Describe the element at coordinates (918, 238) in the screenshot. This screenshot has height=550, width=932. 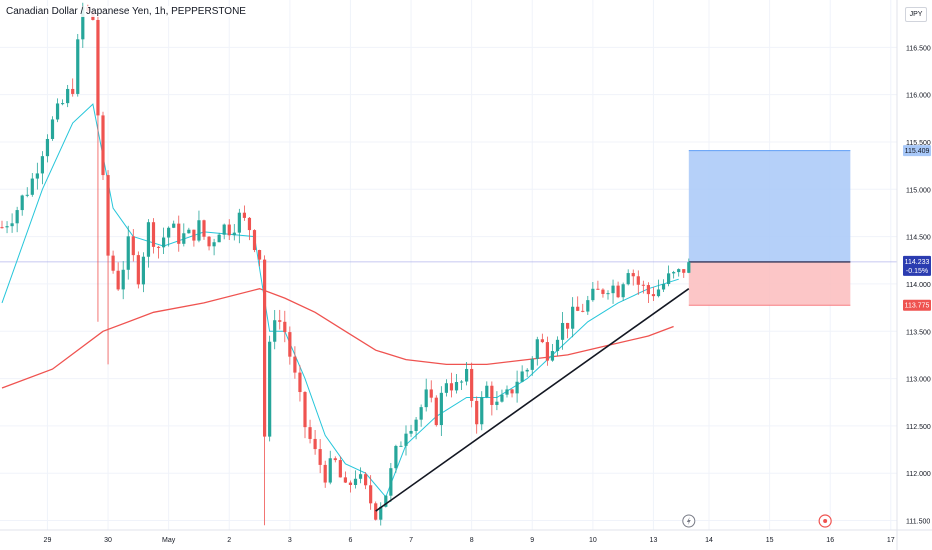
I see `price-tick-label: 114.500` at that location.